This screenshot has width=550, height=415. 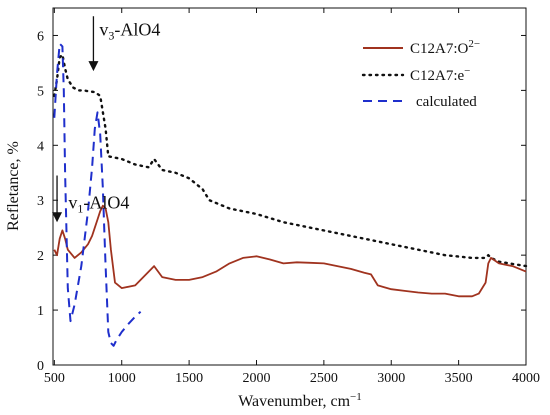 What do you see at coordinates (13, 186) in the screenshot?
I see `y-axis-title: Refletance, %` at bounding box center [13, 186].